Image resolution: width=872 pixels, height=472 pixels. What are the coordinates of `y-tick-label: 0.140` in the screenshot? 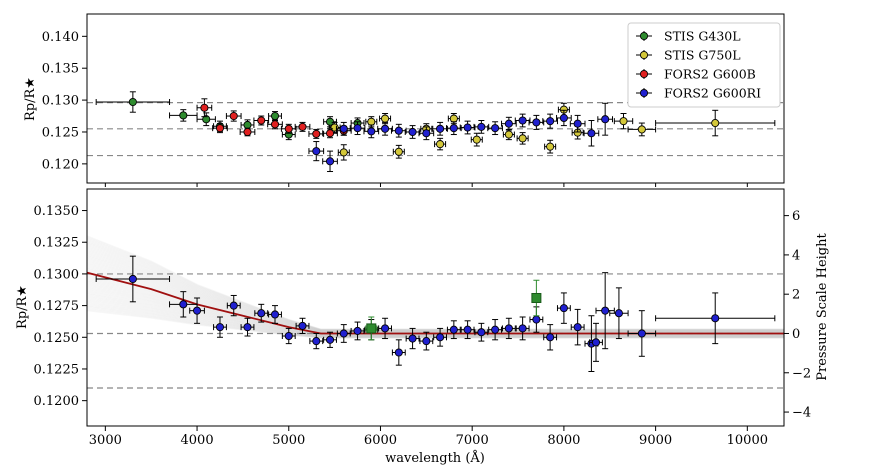 It's located at (60, 37).